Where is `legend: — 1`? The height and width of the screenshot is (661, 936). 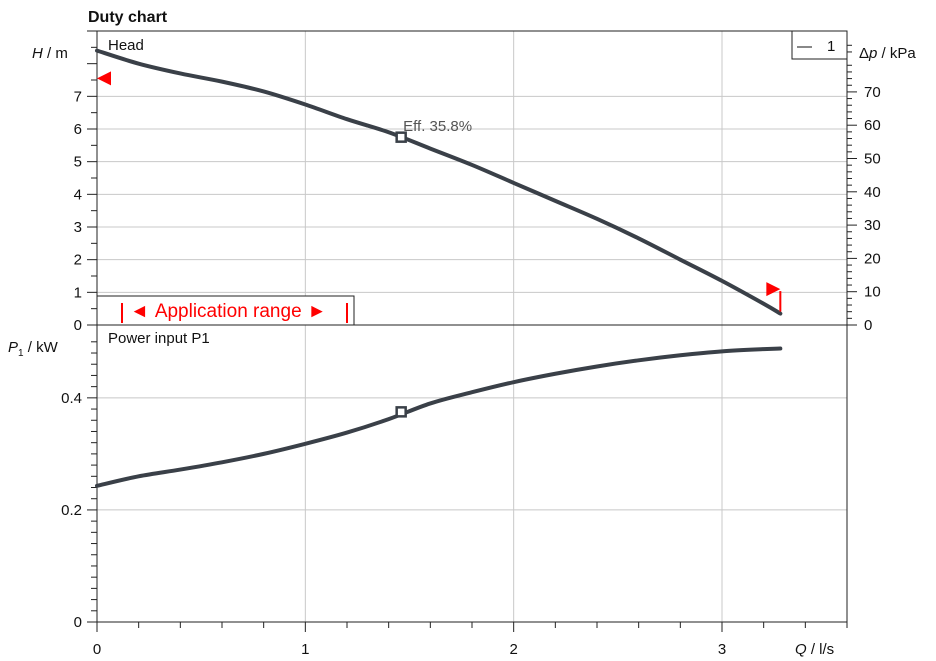 legend: — 1 is located at coordinates (819, 45).